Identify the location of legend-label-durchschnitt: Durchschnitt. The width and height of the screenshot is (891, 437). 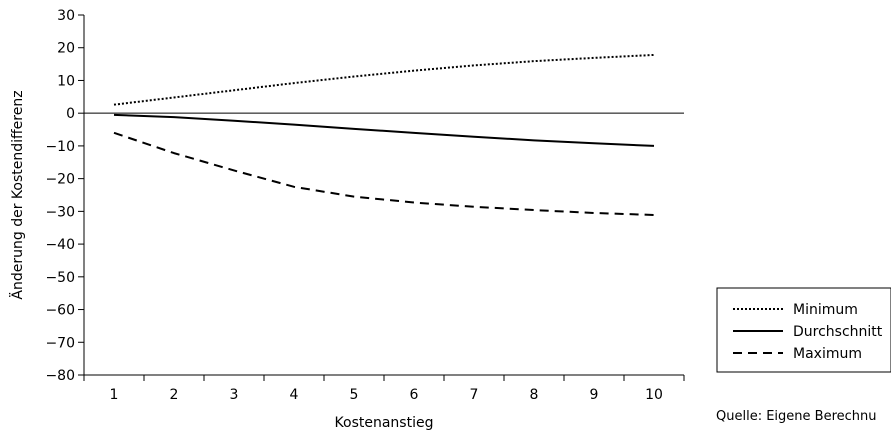
(838, 332).